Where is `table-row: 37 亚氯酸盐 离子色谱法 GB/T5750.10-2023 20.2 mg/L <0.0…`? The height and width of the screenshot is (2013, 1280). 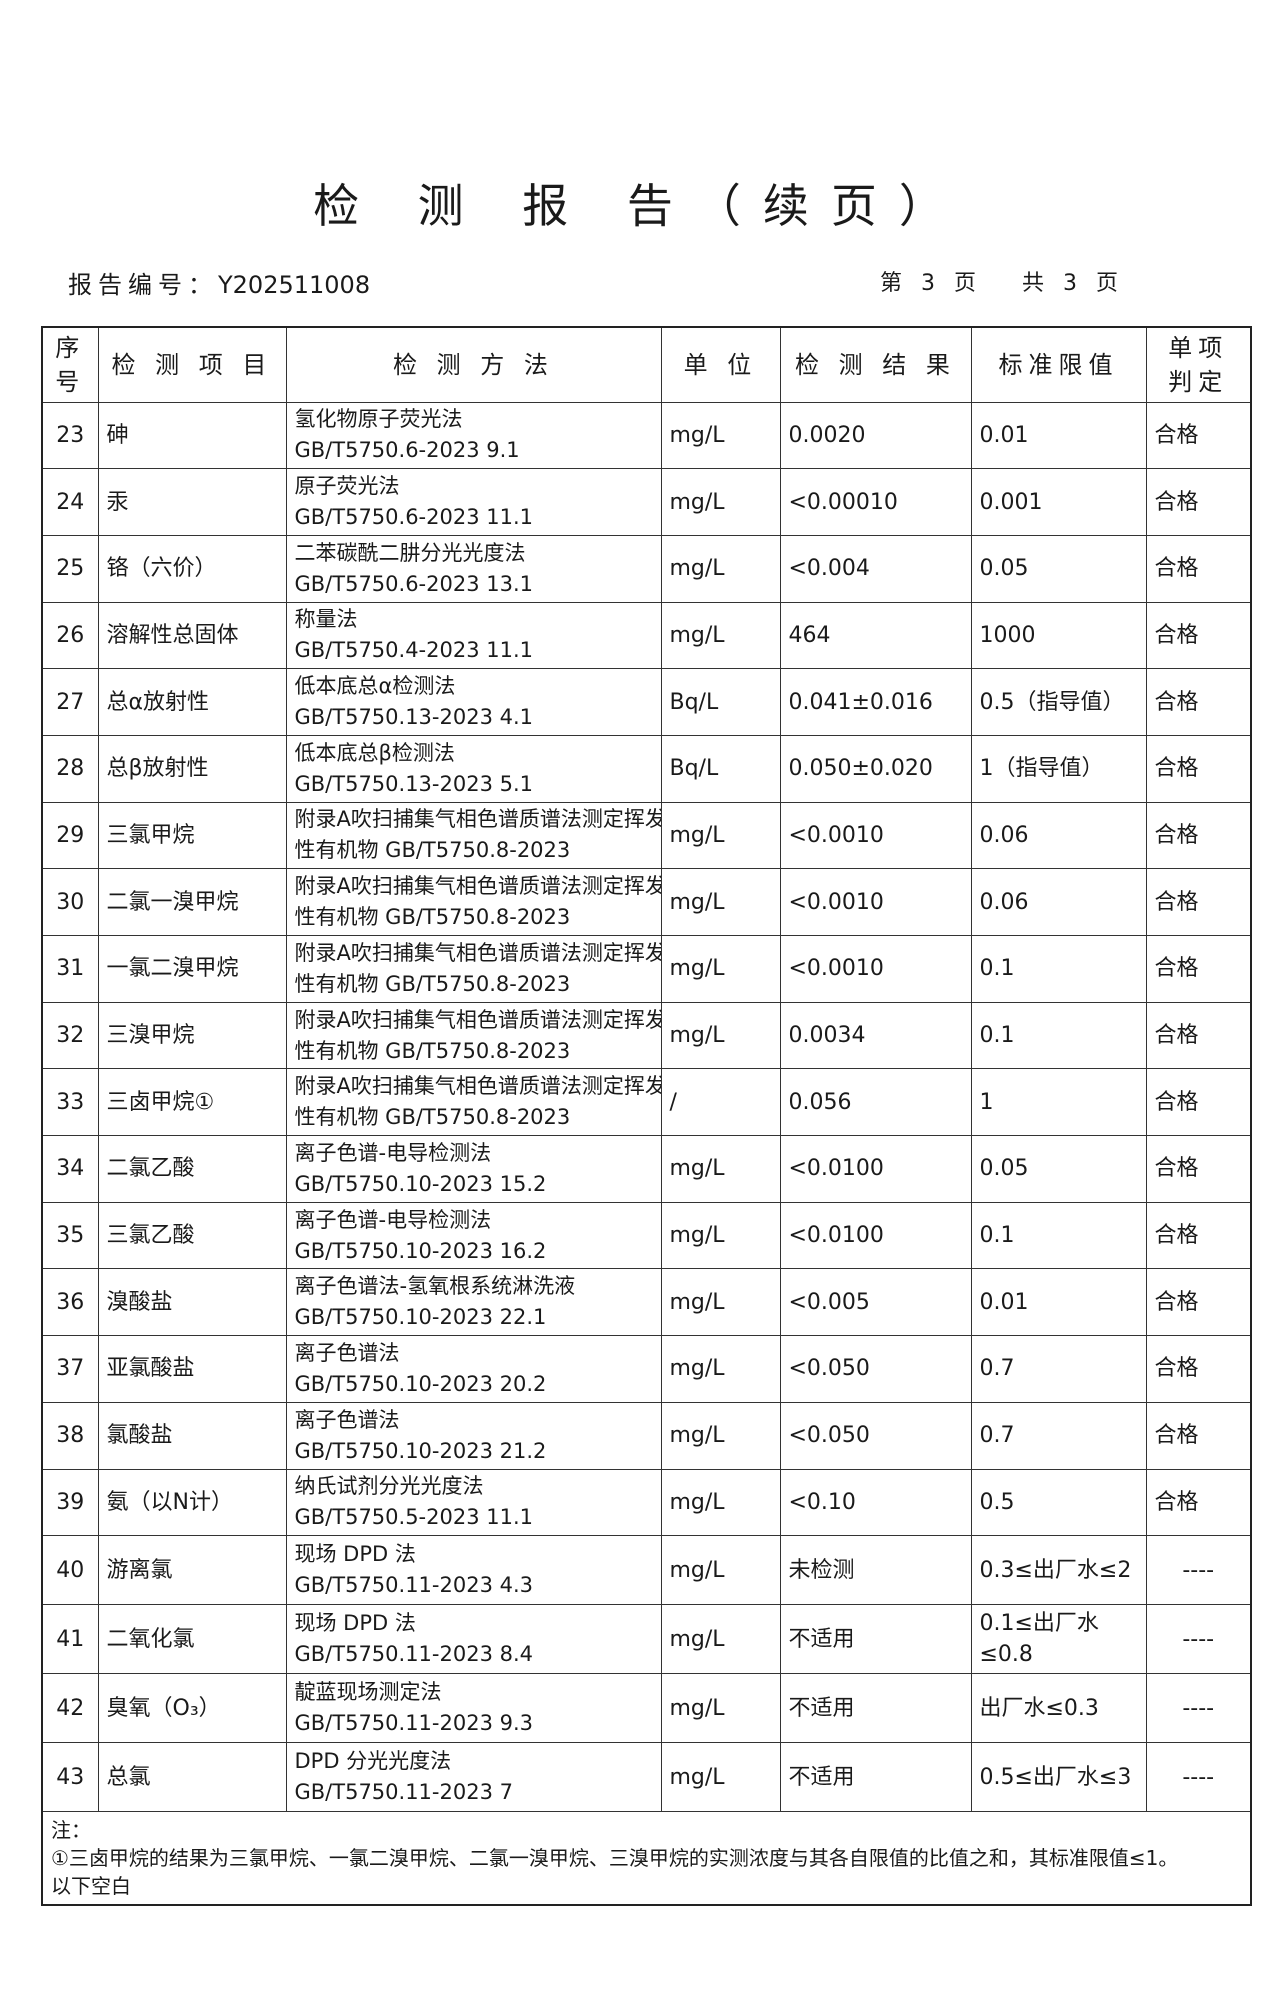
table-row: 37 亚氯酸盐 离子色谱法 GB/T5750.10-2023 20.2 mg/L <0.0… is located at coordinates (646, 1369).